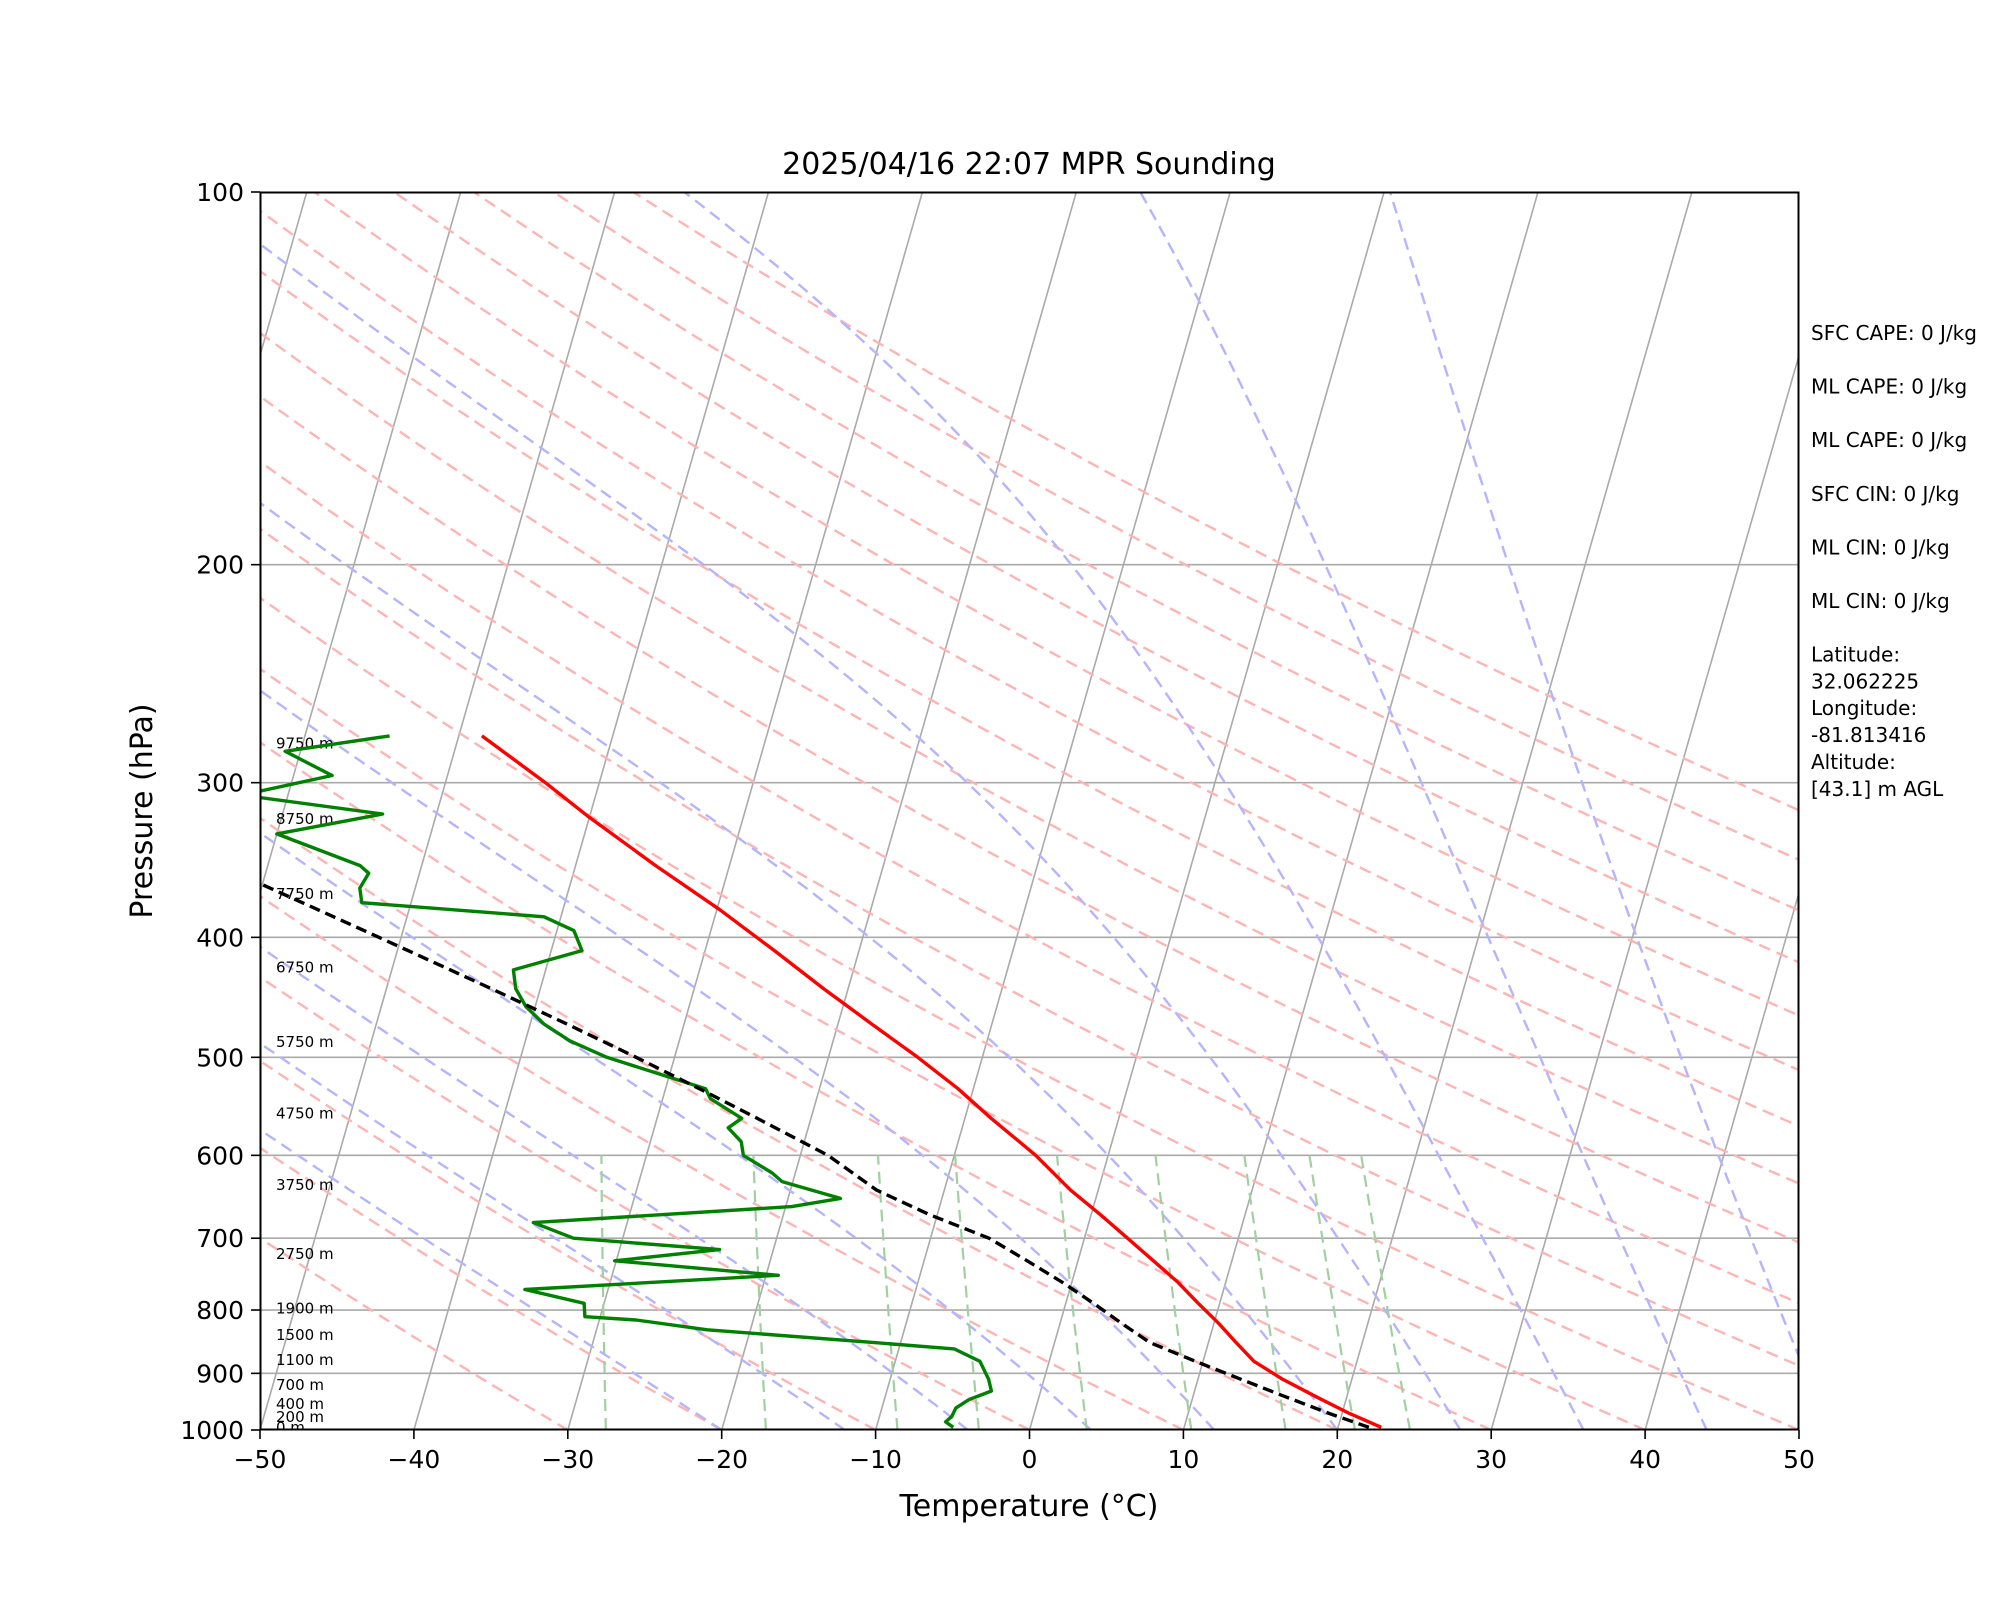 The image size is (2000, 1600). I want to click on annotation-text: SFC CIN: 0 J/kg, so click(1885, 494).